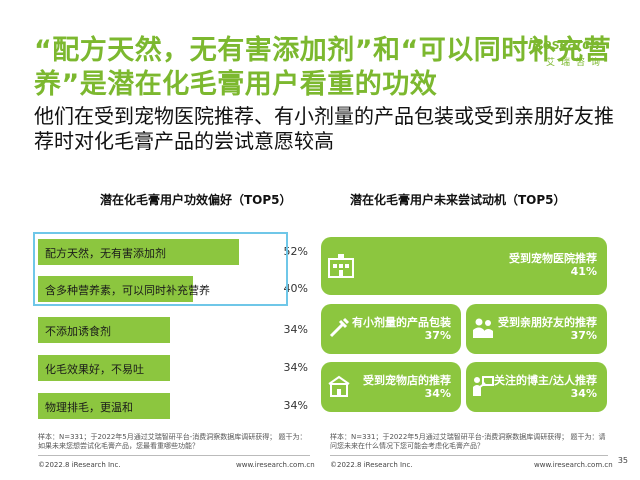 The width and height of the screenshot is (640, 480). Describe the element at coordinates (622, 460) in the screenshot. I see `page-number: 35` at that location.